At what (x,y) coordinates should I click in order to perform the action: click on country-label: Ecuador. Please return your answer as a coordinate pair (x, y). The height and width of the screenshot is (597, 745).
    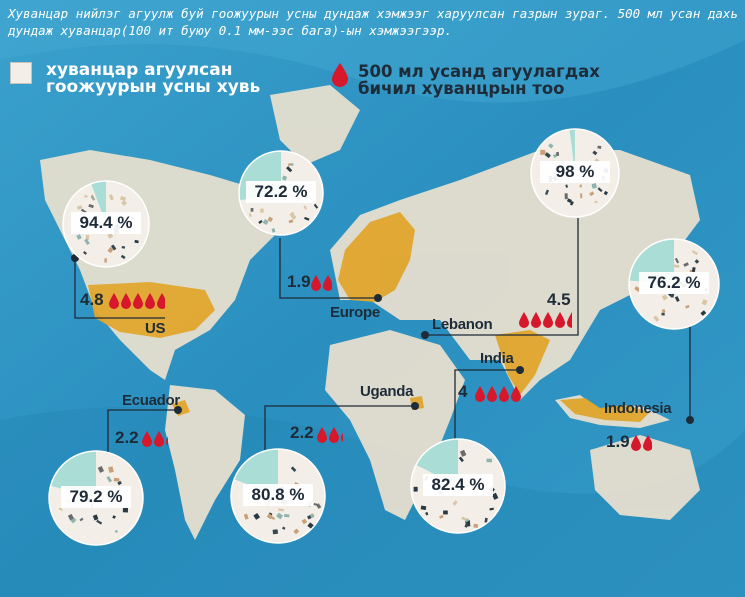
    Looking at the image, I should click on (151, 400).